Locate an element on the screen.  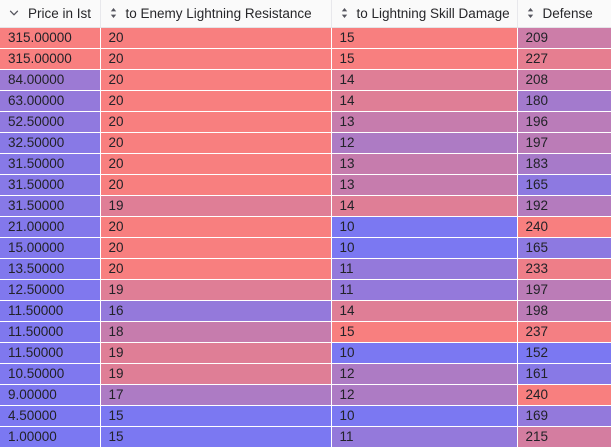
table-row: 10.50000 19 12 161 is located at coordinates (305, 374).